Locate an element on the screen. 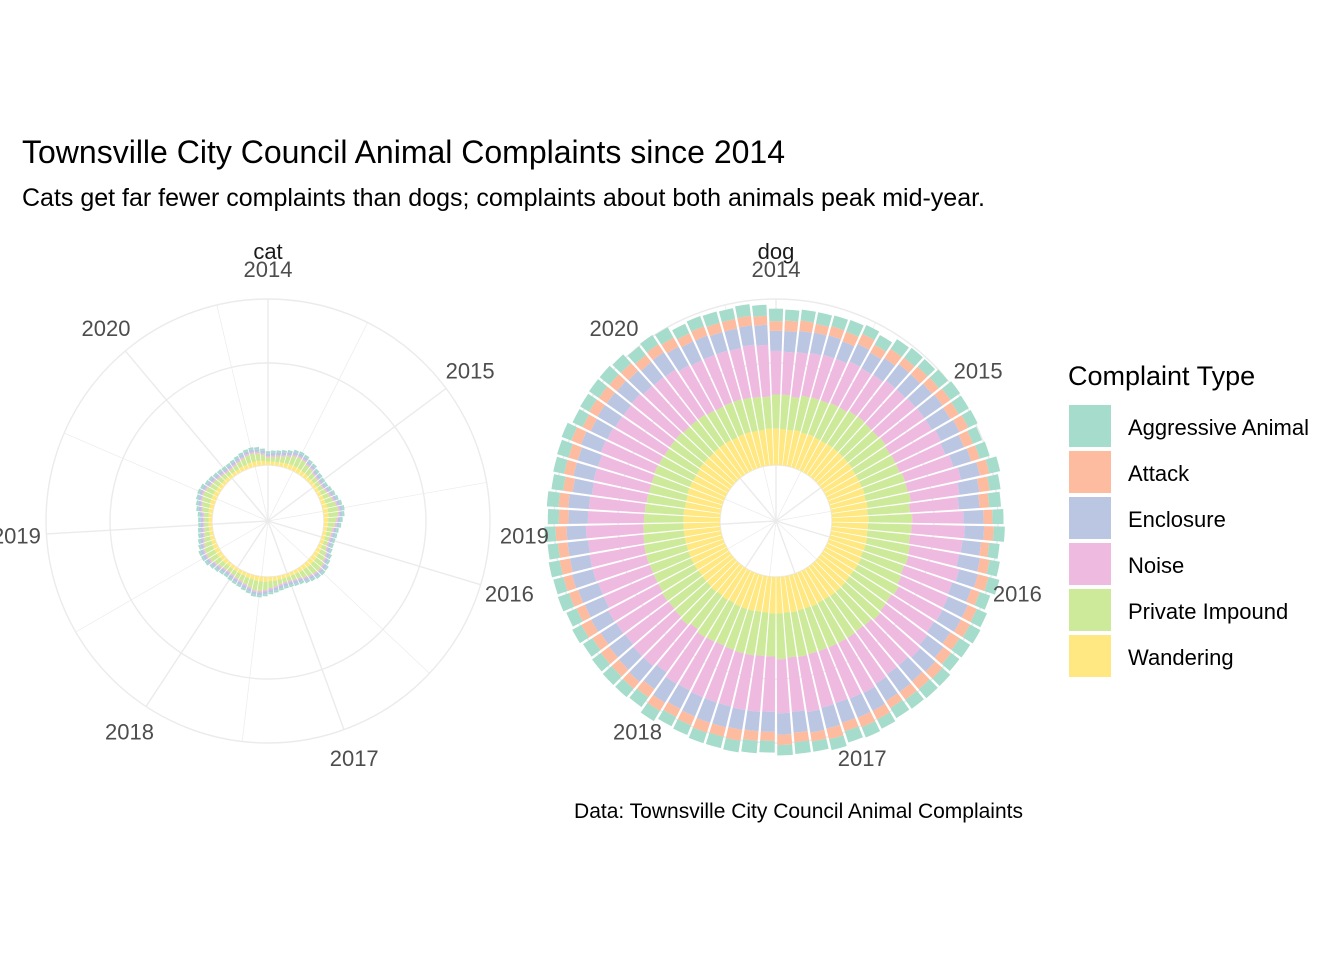 The image size is (1344, 960). panel-strip-cat: cat is located at coordinates (267, 251).